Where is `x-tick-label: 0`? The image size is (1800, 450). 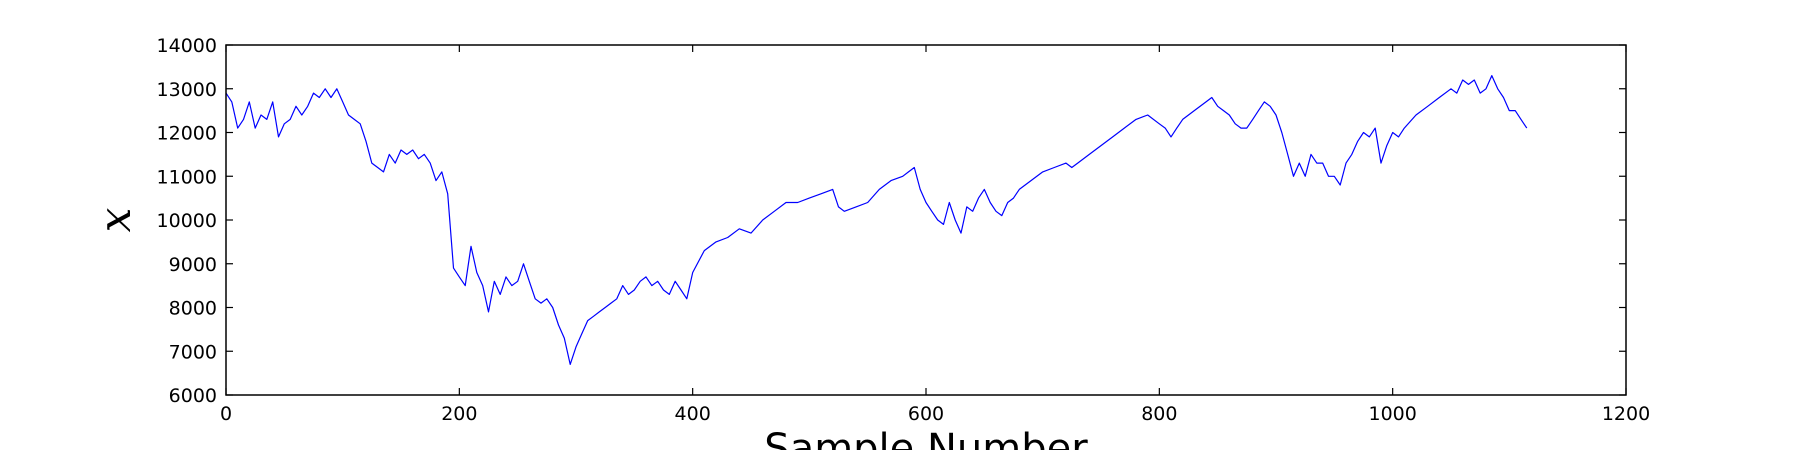
x-tick-label: 0 is located at coordinates (226, 414).